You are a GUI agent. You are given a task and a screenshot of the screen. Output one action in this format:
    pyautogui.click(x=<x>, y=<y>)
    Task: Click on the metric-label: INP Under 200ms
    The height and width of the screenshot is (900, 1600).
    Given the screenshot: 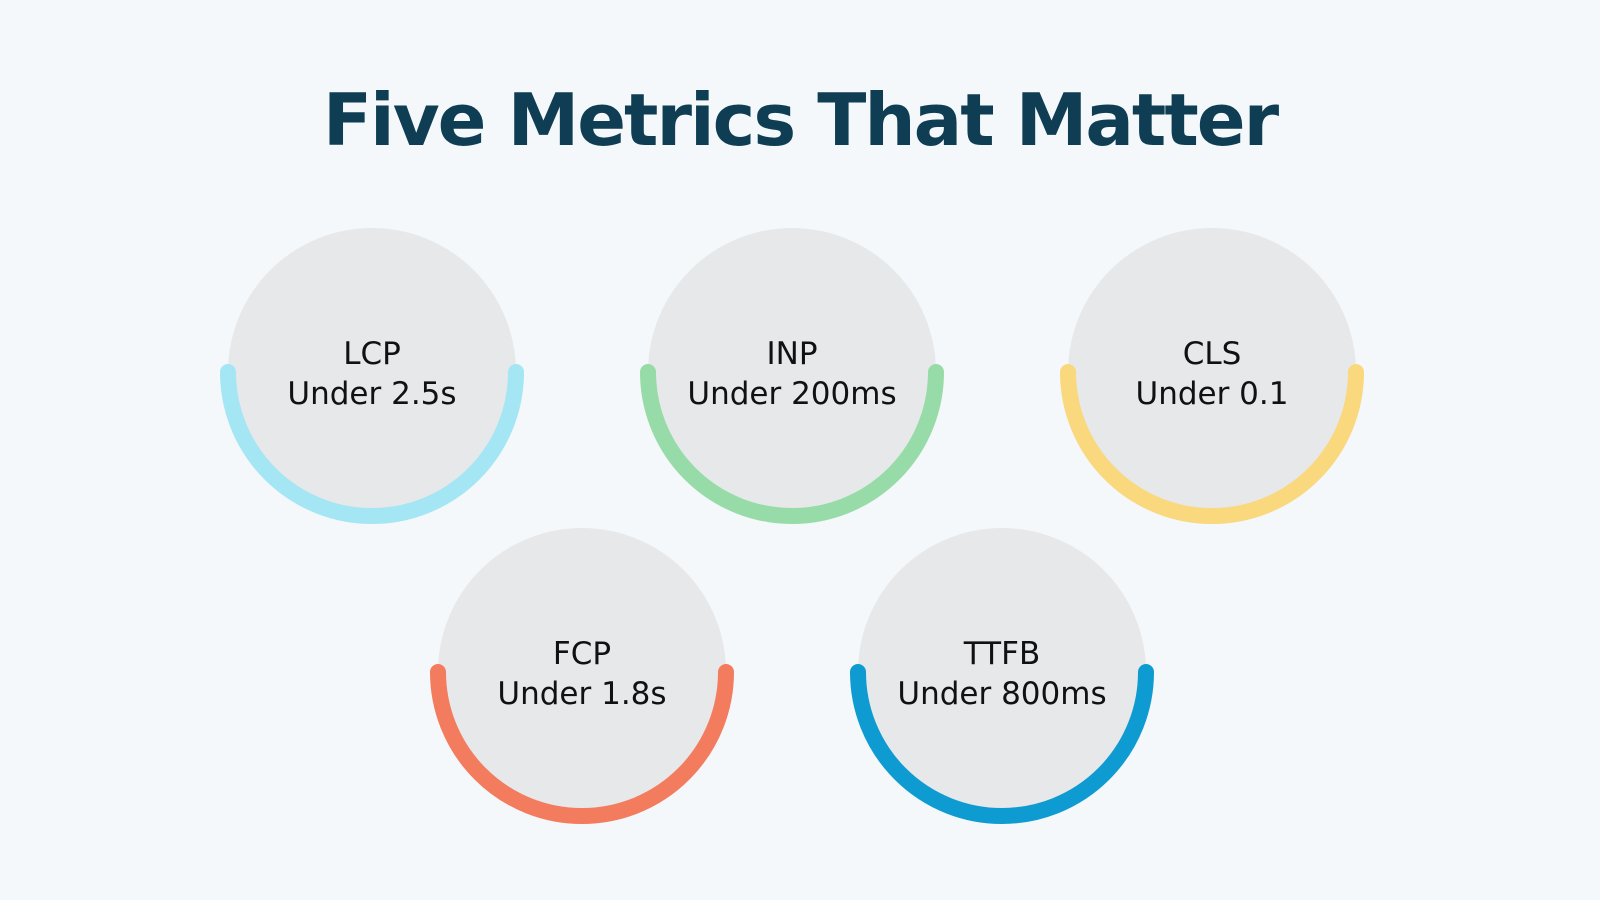 What is the action you would take?
    pyautogui.click(x=792, y=374)
    